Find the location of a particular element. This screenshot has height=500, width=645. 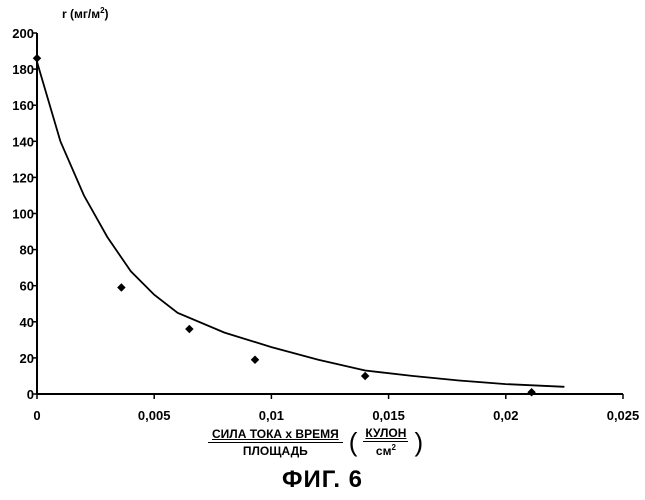

x-axis-unit-fraction: КУЛОН см2 is located at coordinates (385, 442).